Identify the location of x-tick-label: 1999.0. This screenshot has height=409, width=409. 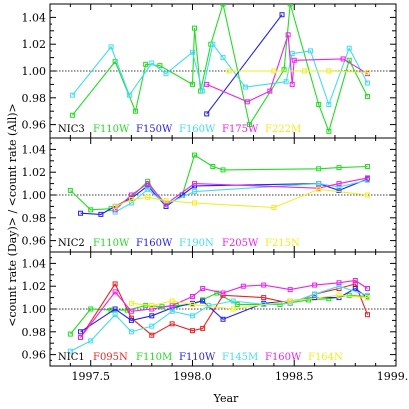
(393, 376).